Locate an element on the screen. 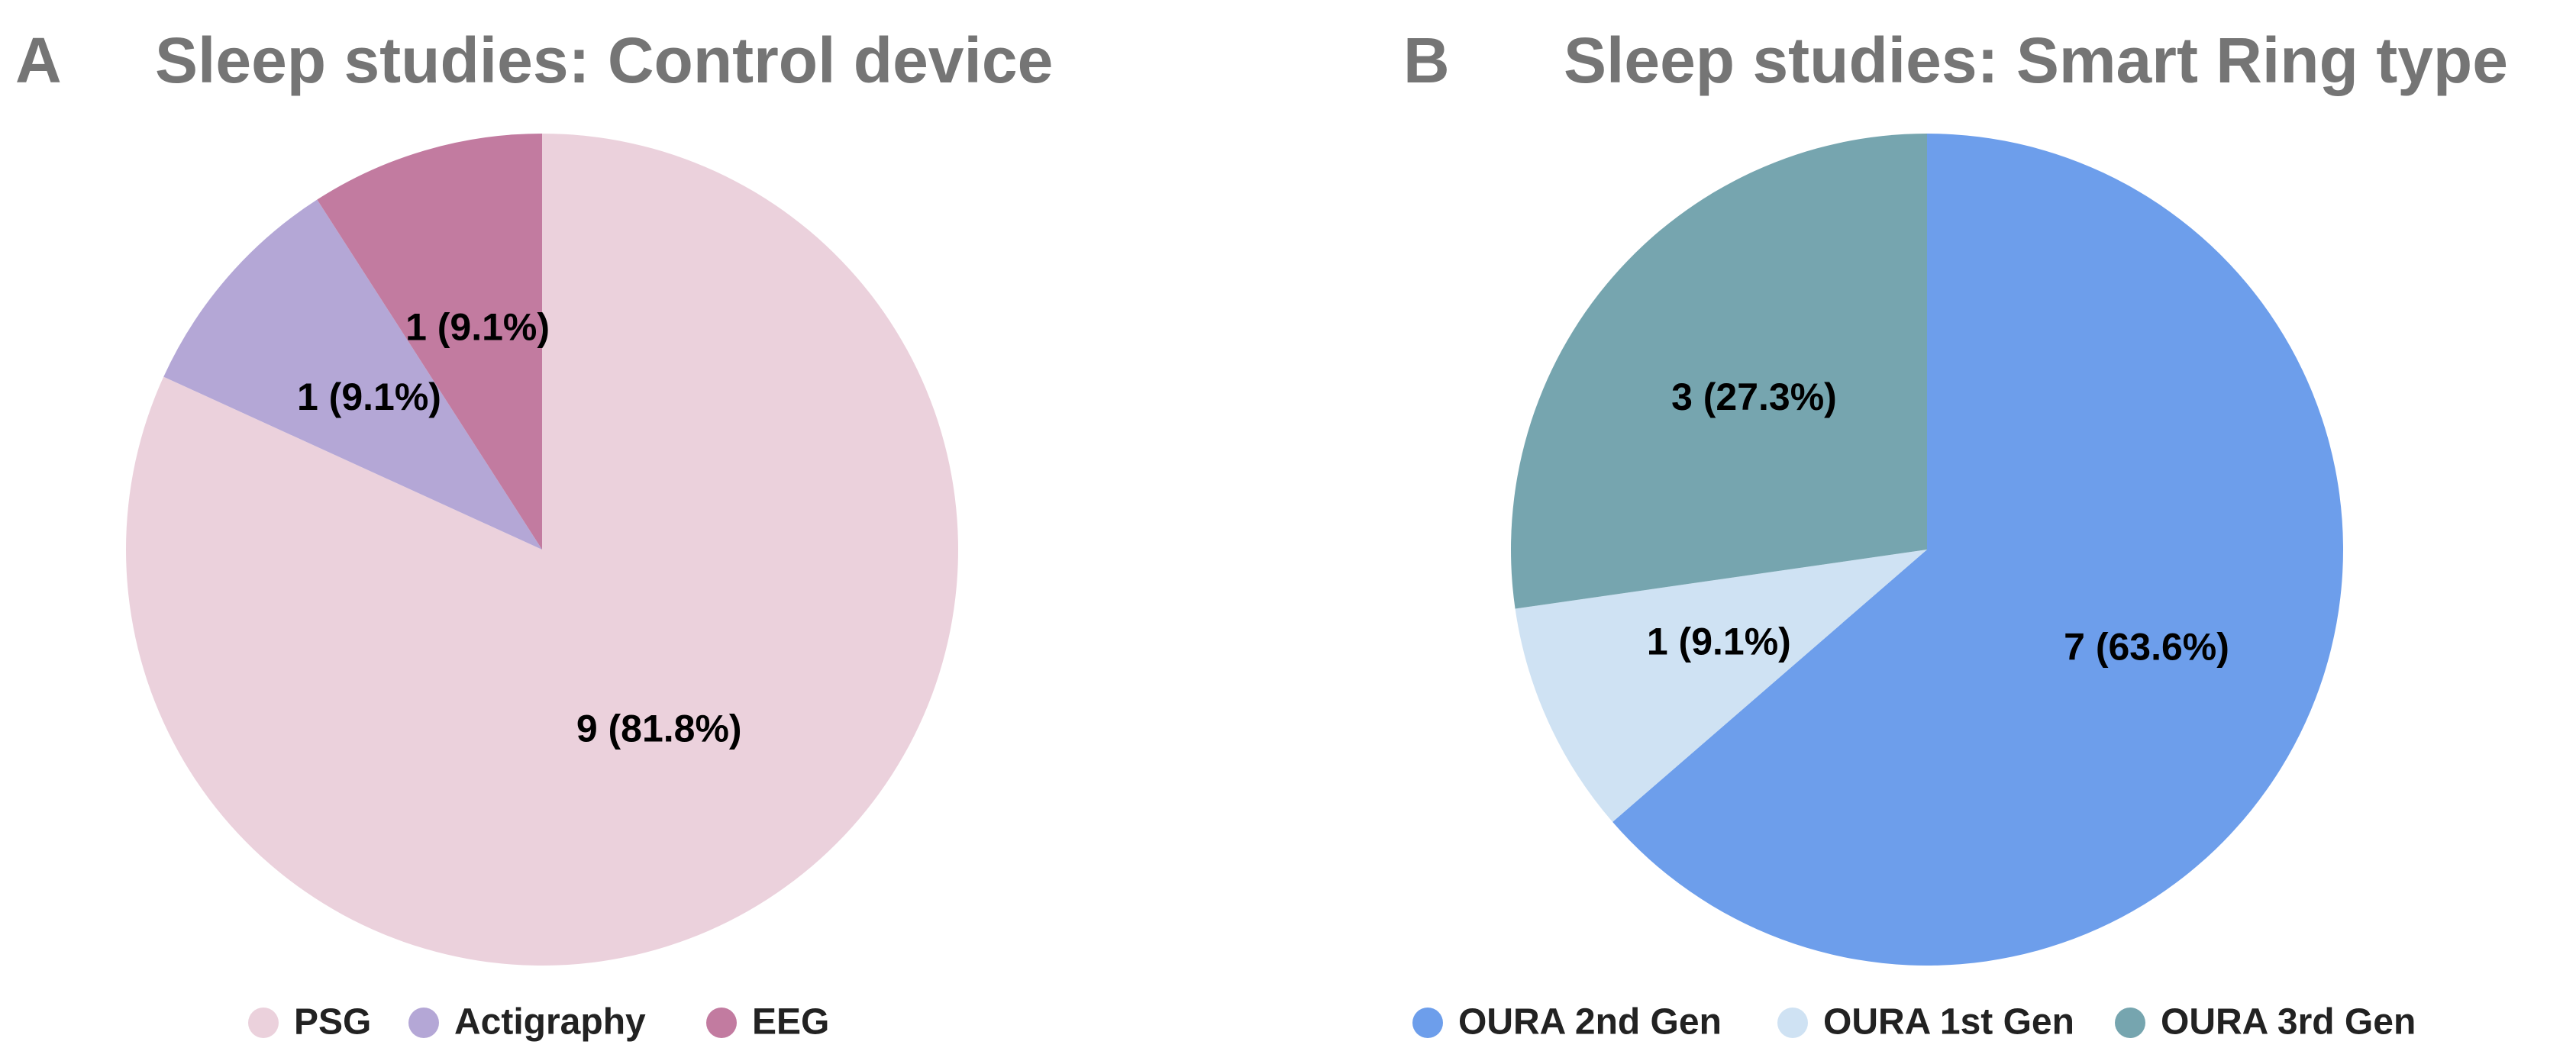  panel-b-legend: OURA 2nd Gen OURA 1st Gen OURA 3rd Gen is located at coordinates (1914, 1022).